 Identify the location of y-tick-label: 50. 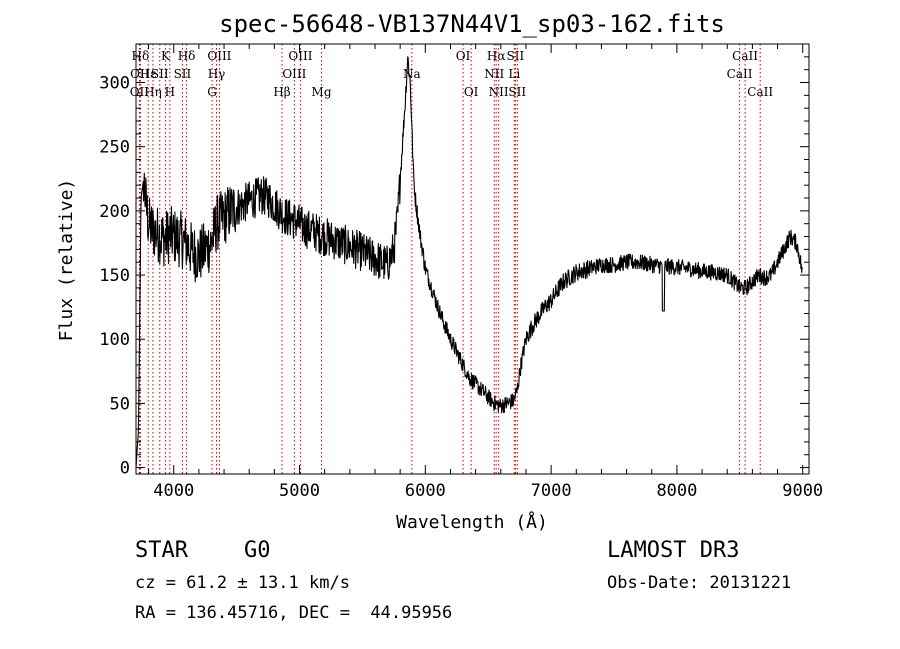
(120, 404).